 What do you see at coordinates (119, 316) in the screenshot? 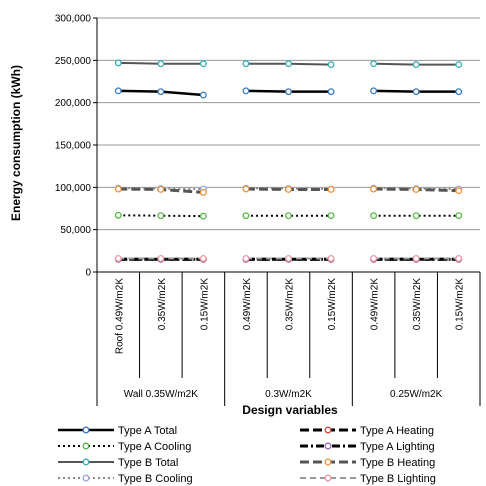
I see `x-tick-label: Roof 0.49W/m2K` at bounding box center [119, 316].